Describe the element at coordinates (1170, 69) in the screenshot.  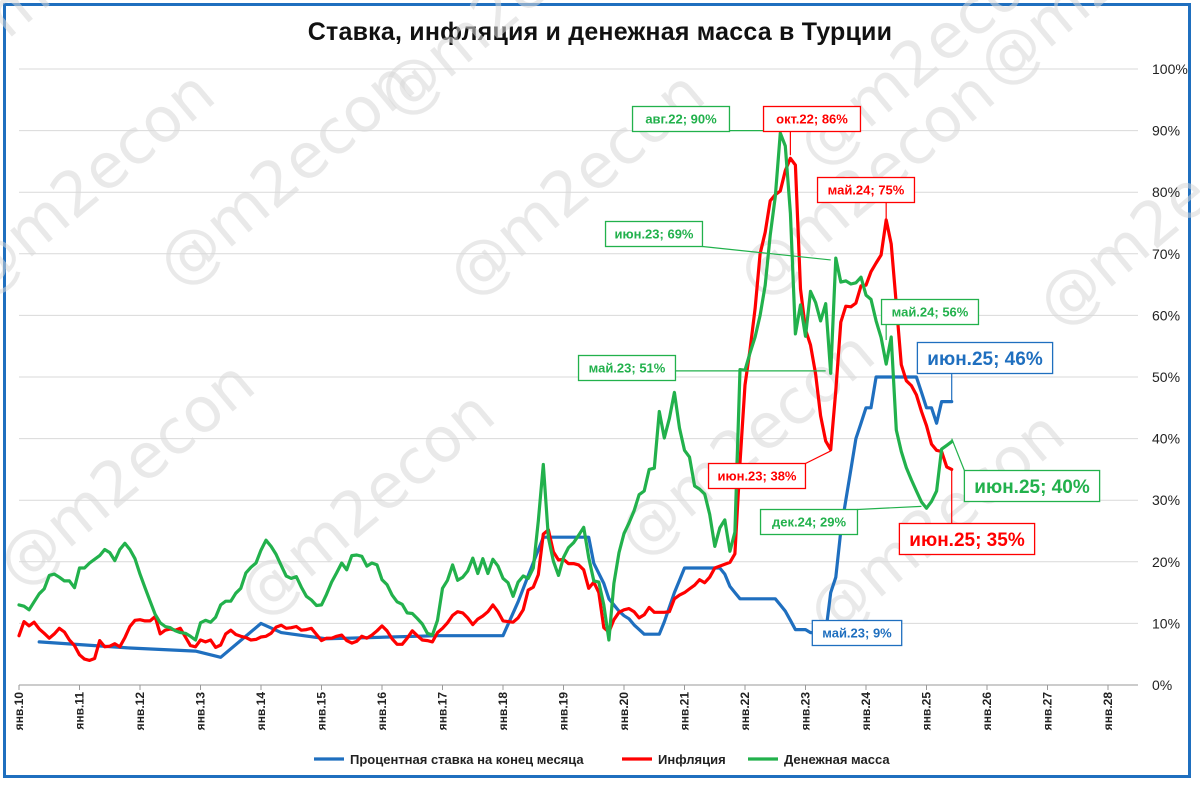
I see `y-tick-label: 100%` at that location.